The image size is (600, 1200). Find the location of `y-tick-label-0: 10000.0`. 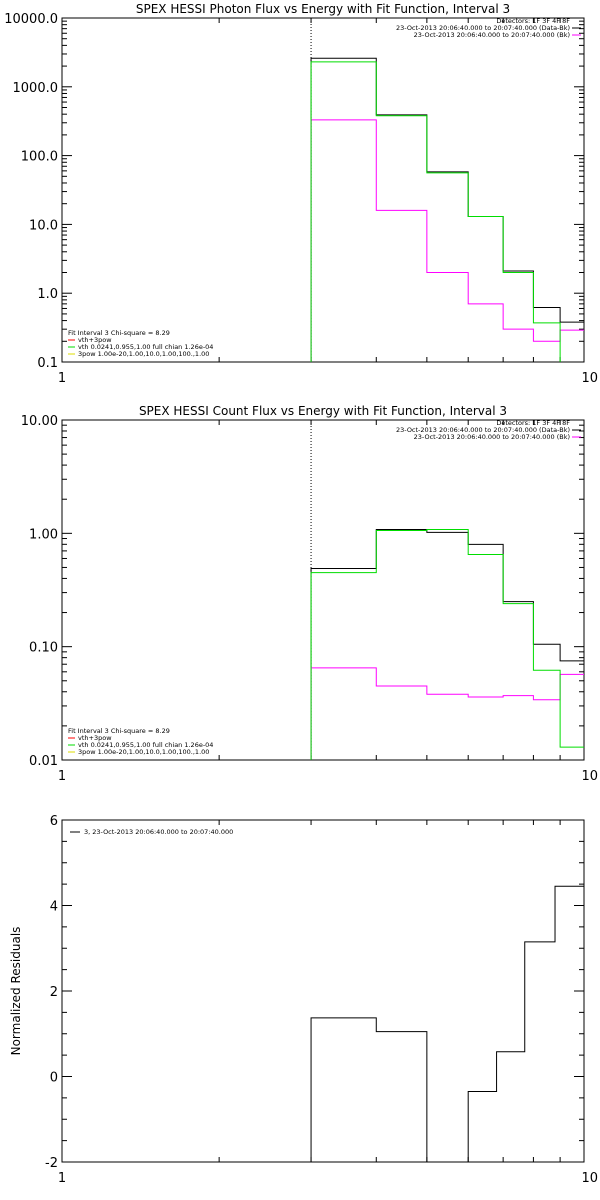

y-tick-label-0: 10000.0 is located at coordinates (31, 19).